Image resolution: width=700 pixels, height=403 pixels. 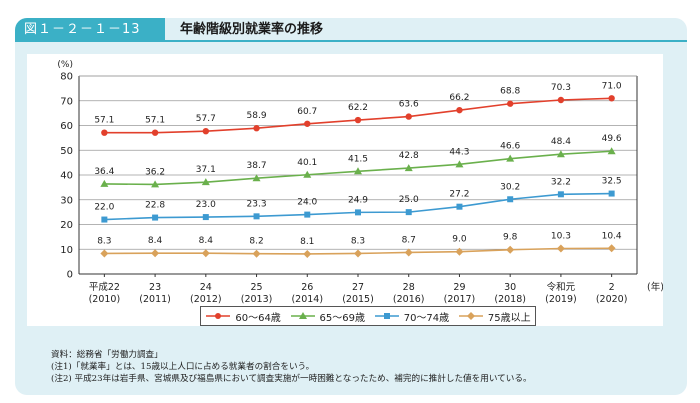 I want to click on x-tick-label-year-7: (2017), so click(x=460, y=299).